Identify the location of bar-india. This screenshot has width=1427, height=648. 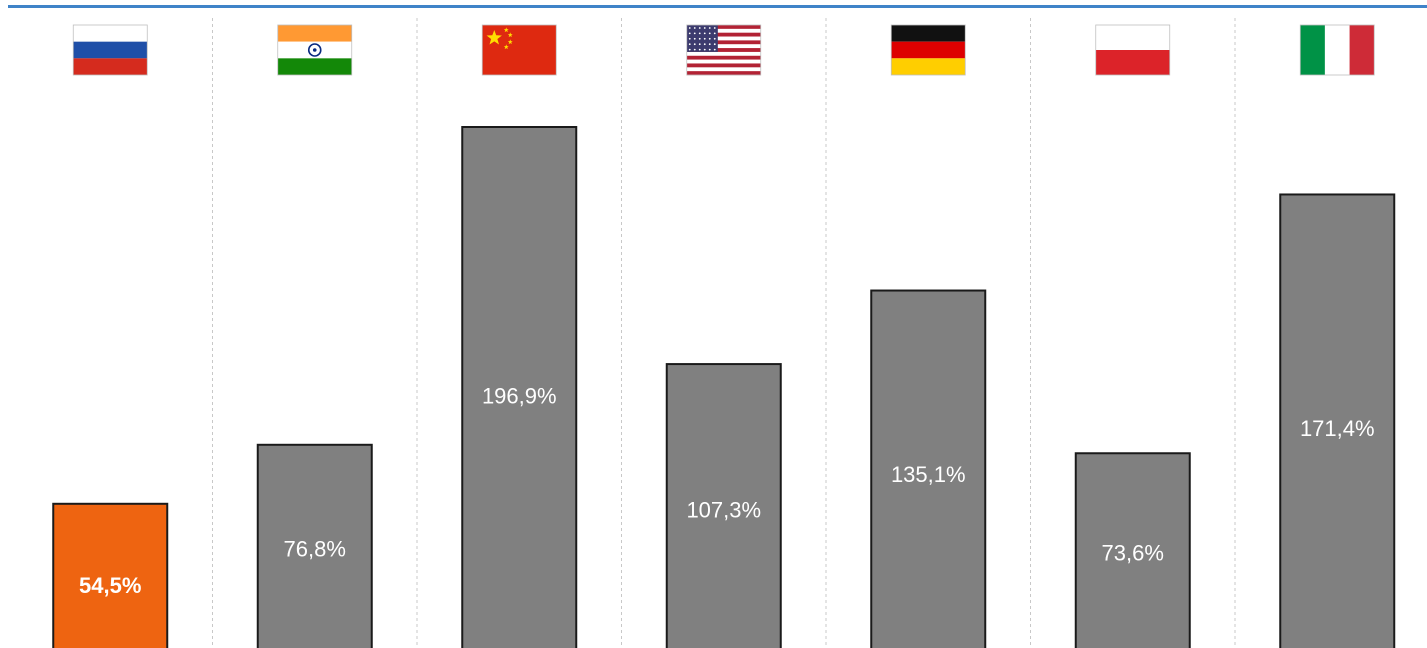
(314, 545).